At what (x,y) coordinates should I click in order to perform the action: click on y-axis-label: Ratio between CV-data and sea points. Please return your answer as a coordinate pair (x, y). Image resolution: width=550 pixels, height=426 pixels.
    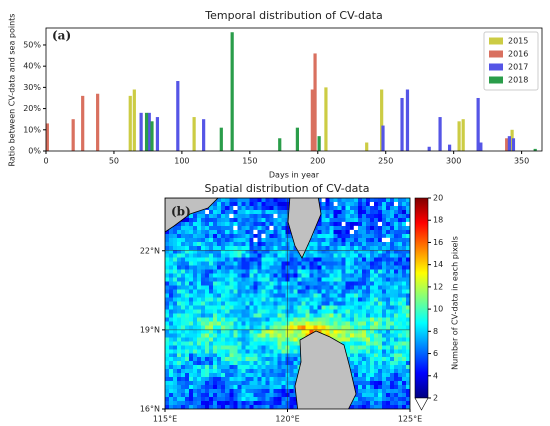
    Looking at the image, I should click on (12, 90).